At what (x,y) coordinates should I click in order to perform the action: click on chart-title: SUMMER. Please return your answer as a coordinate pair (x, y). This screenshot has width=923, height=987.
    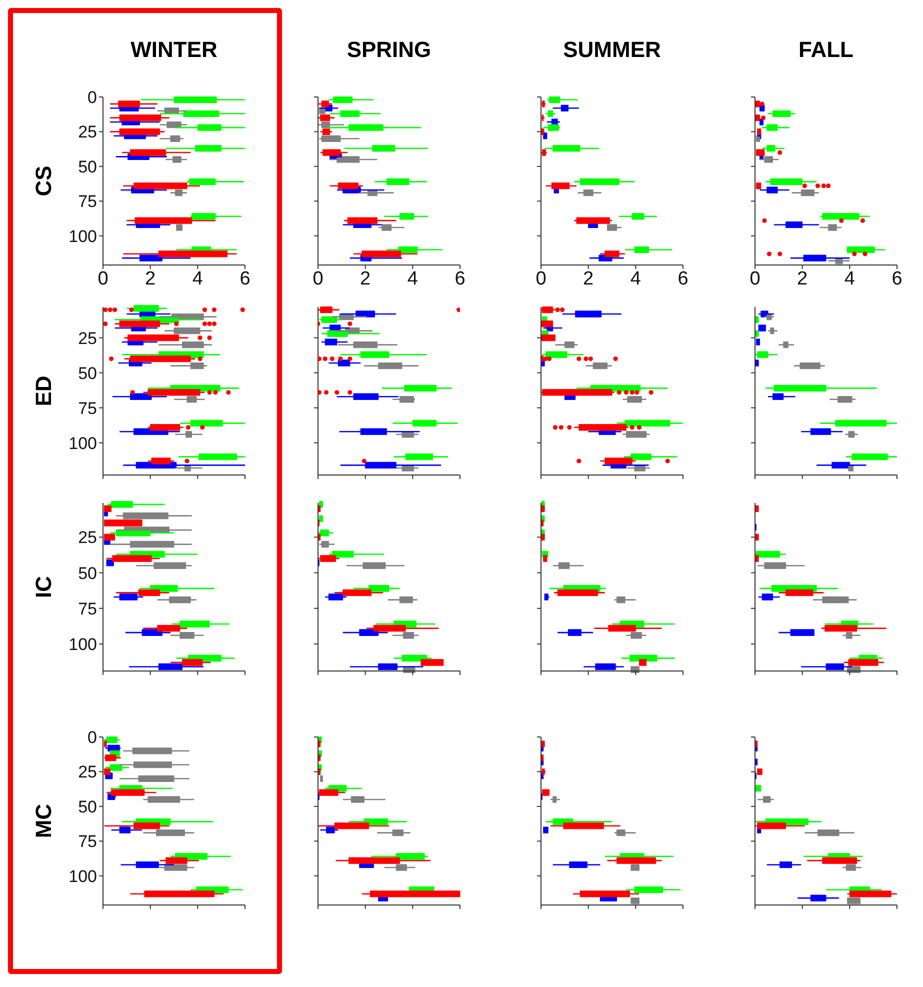
    Looking at the image, I should click on (612, 50).